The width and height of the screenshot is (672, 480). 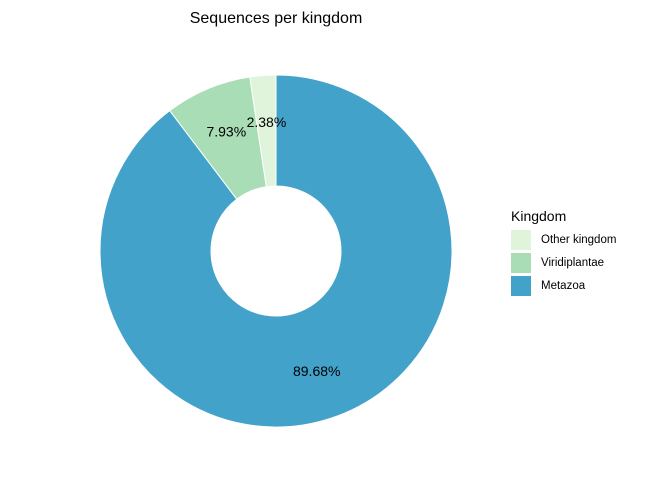 I want to click on legend-label-viridiplantae: Viridiplantae, so click(x=572, y=263).